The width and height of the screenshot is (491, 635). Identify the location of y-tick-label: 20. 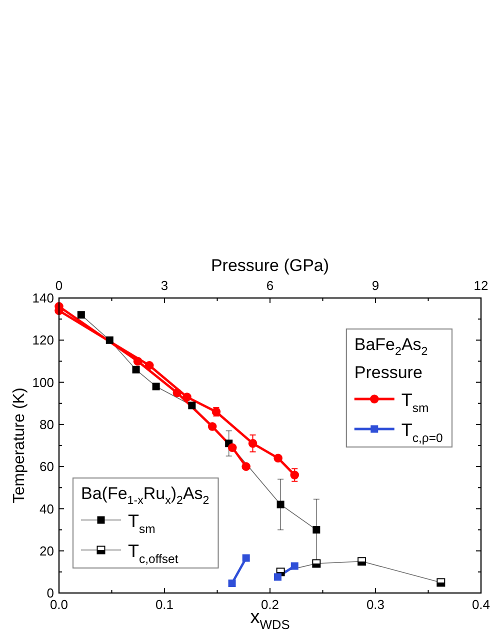
(47, 550).